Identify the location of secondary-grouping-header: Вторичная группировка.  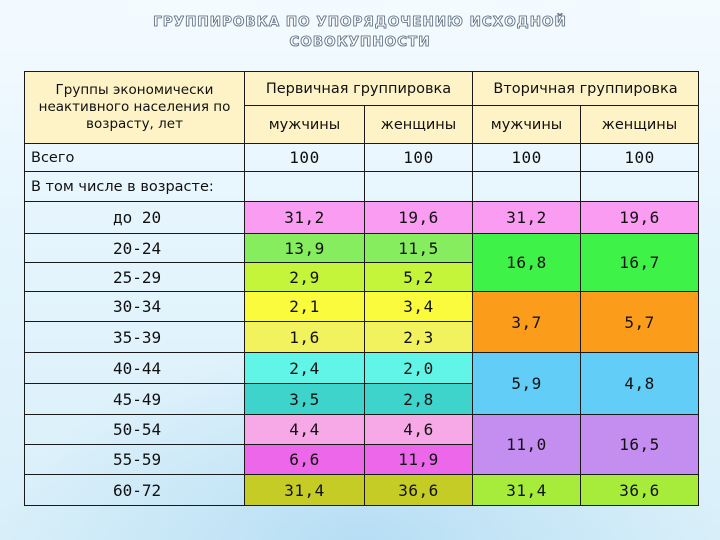
(586, 88).